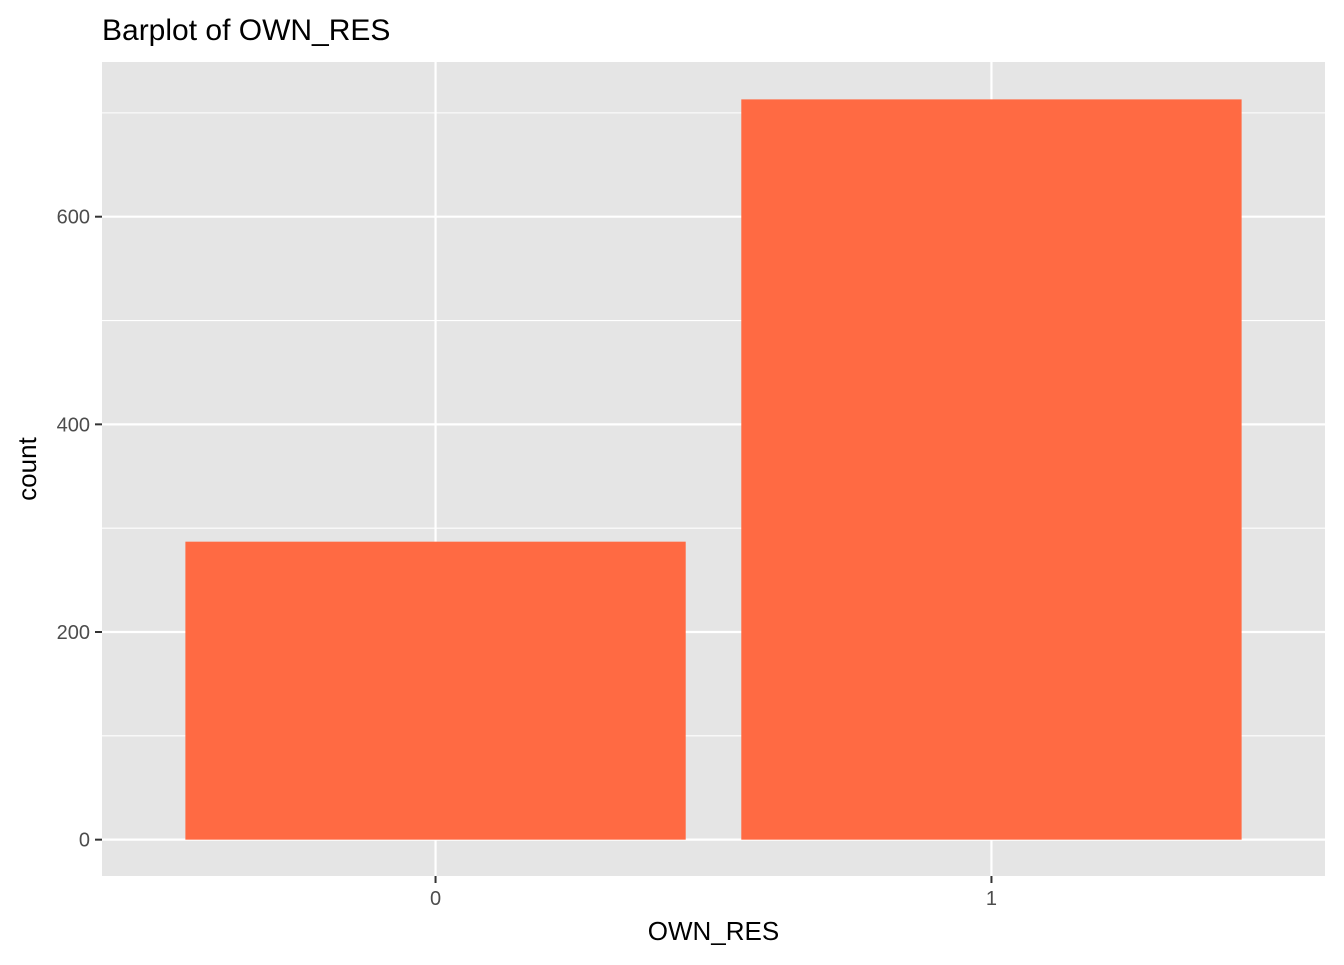  I want to click on x-axis-label: OWN_RES, so click(713, 931).